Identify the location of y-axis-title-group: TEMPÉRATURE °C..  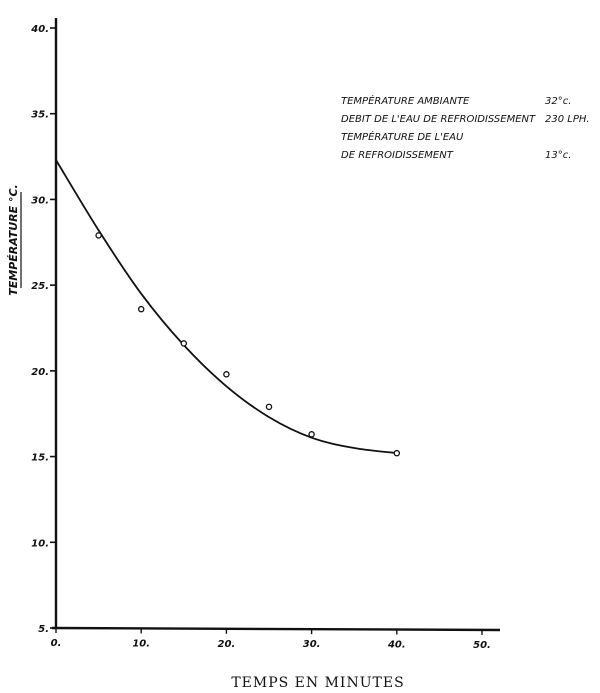
(14, 240).